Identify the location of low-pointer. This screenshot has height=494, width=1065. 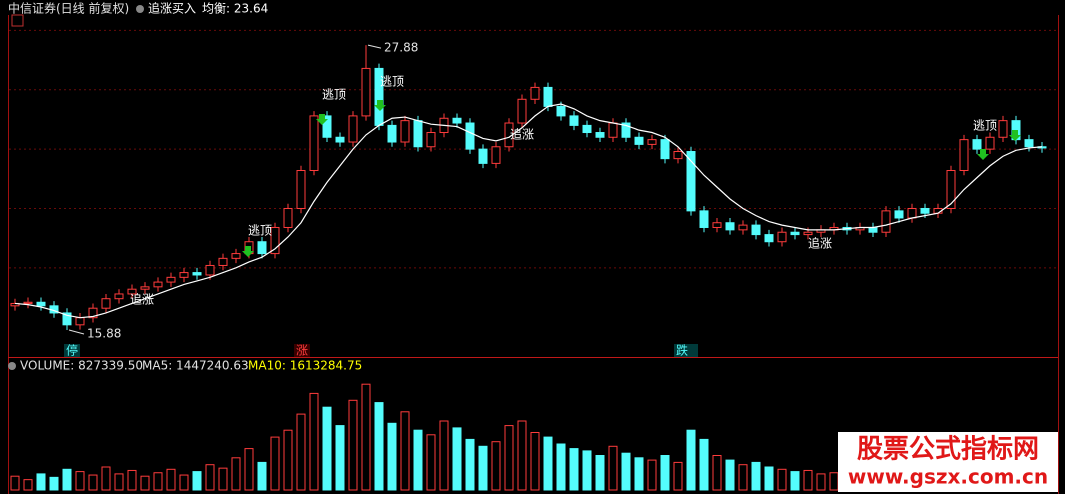
(76, 332).